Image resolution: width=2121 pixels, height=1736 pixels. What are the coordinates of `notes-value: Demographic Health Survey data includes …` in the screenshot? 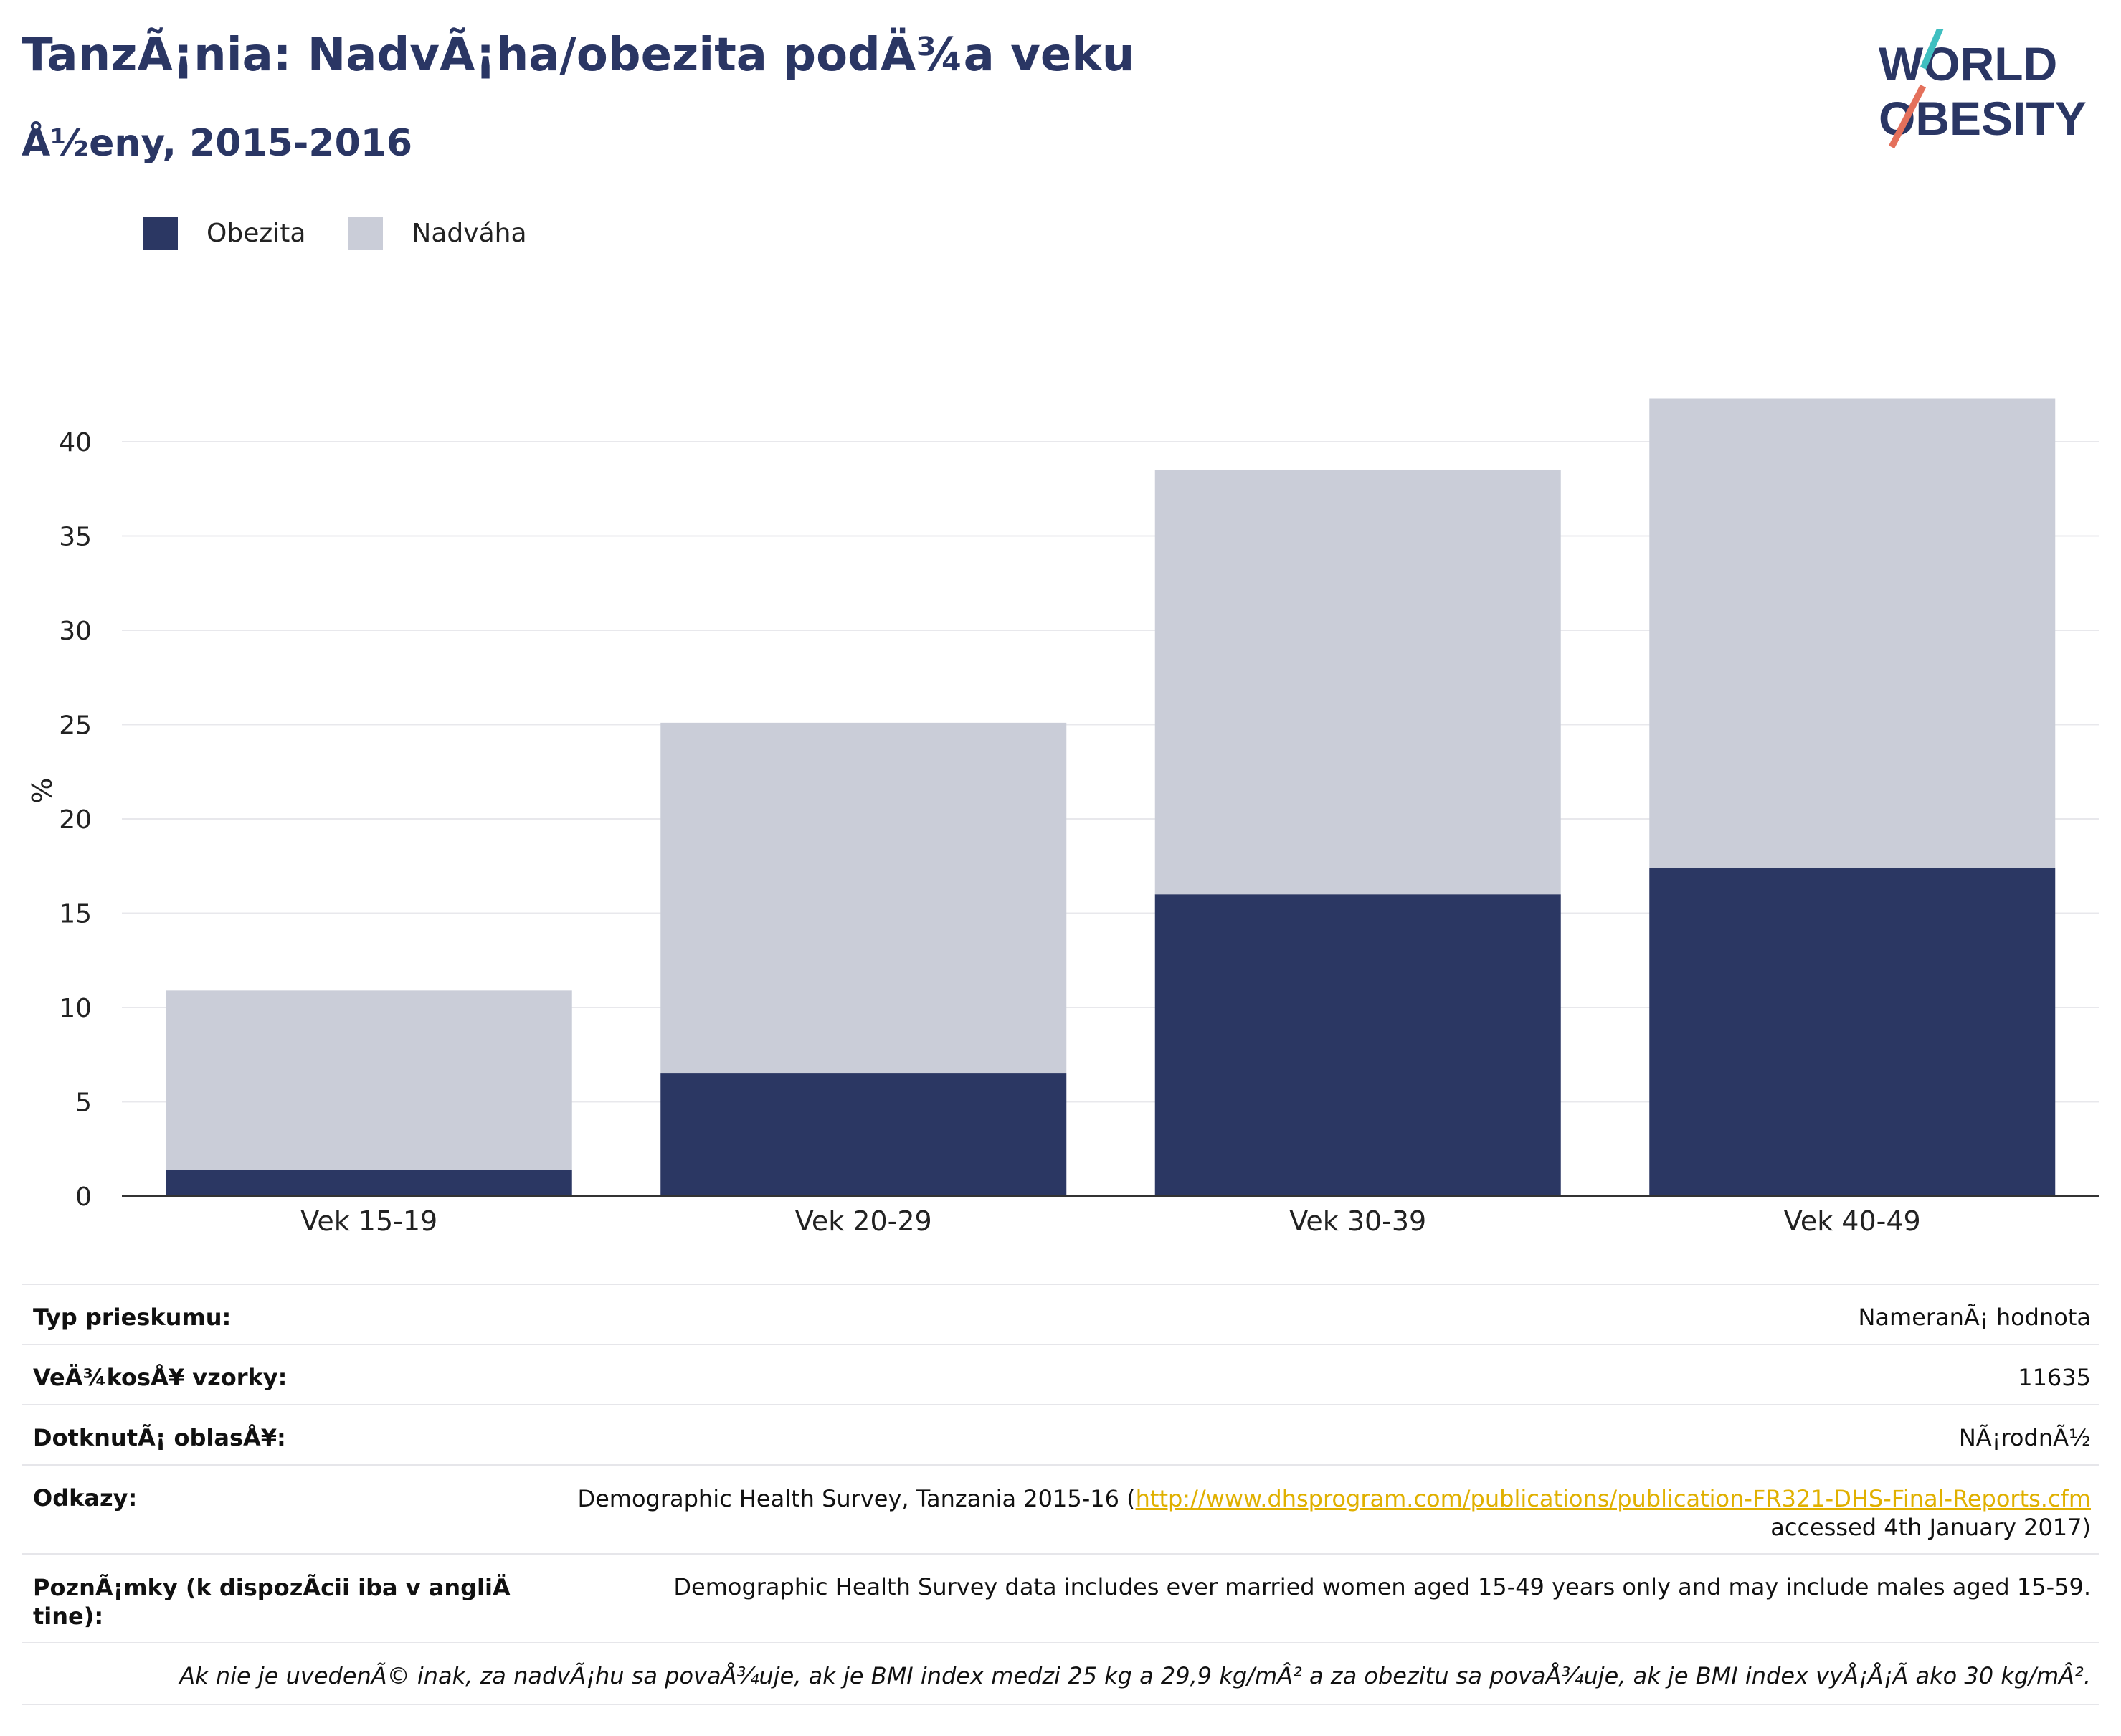 It's located at (1382, 1587).